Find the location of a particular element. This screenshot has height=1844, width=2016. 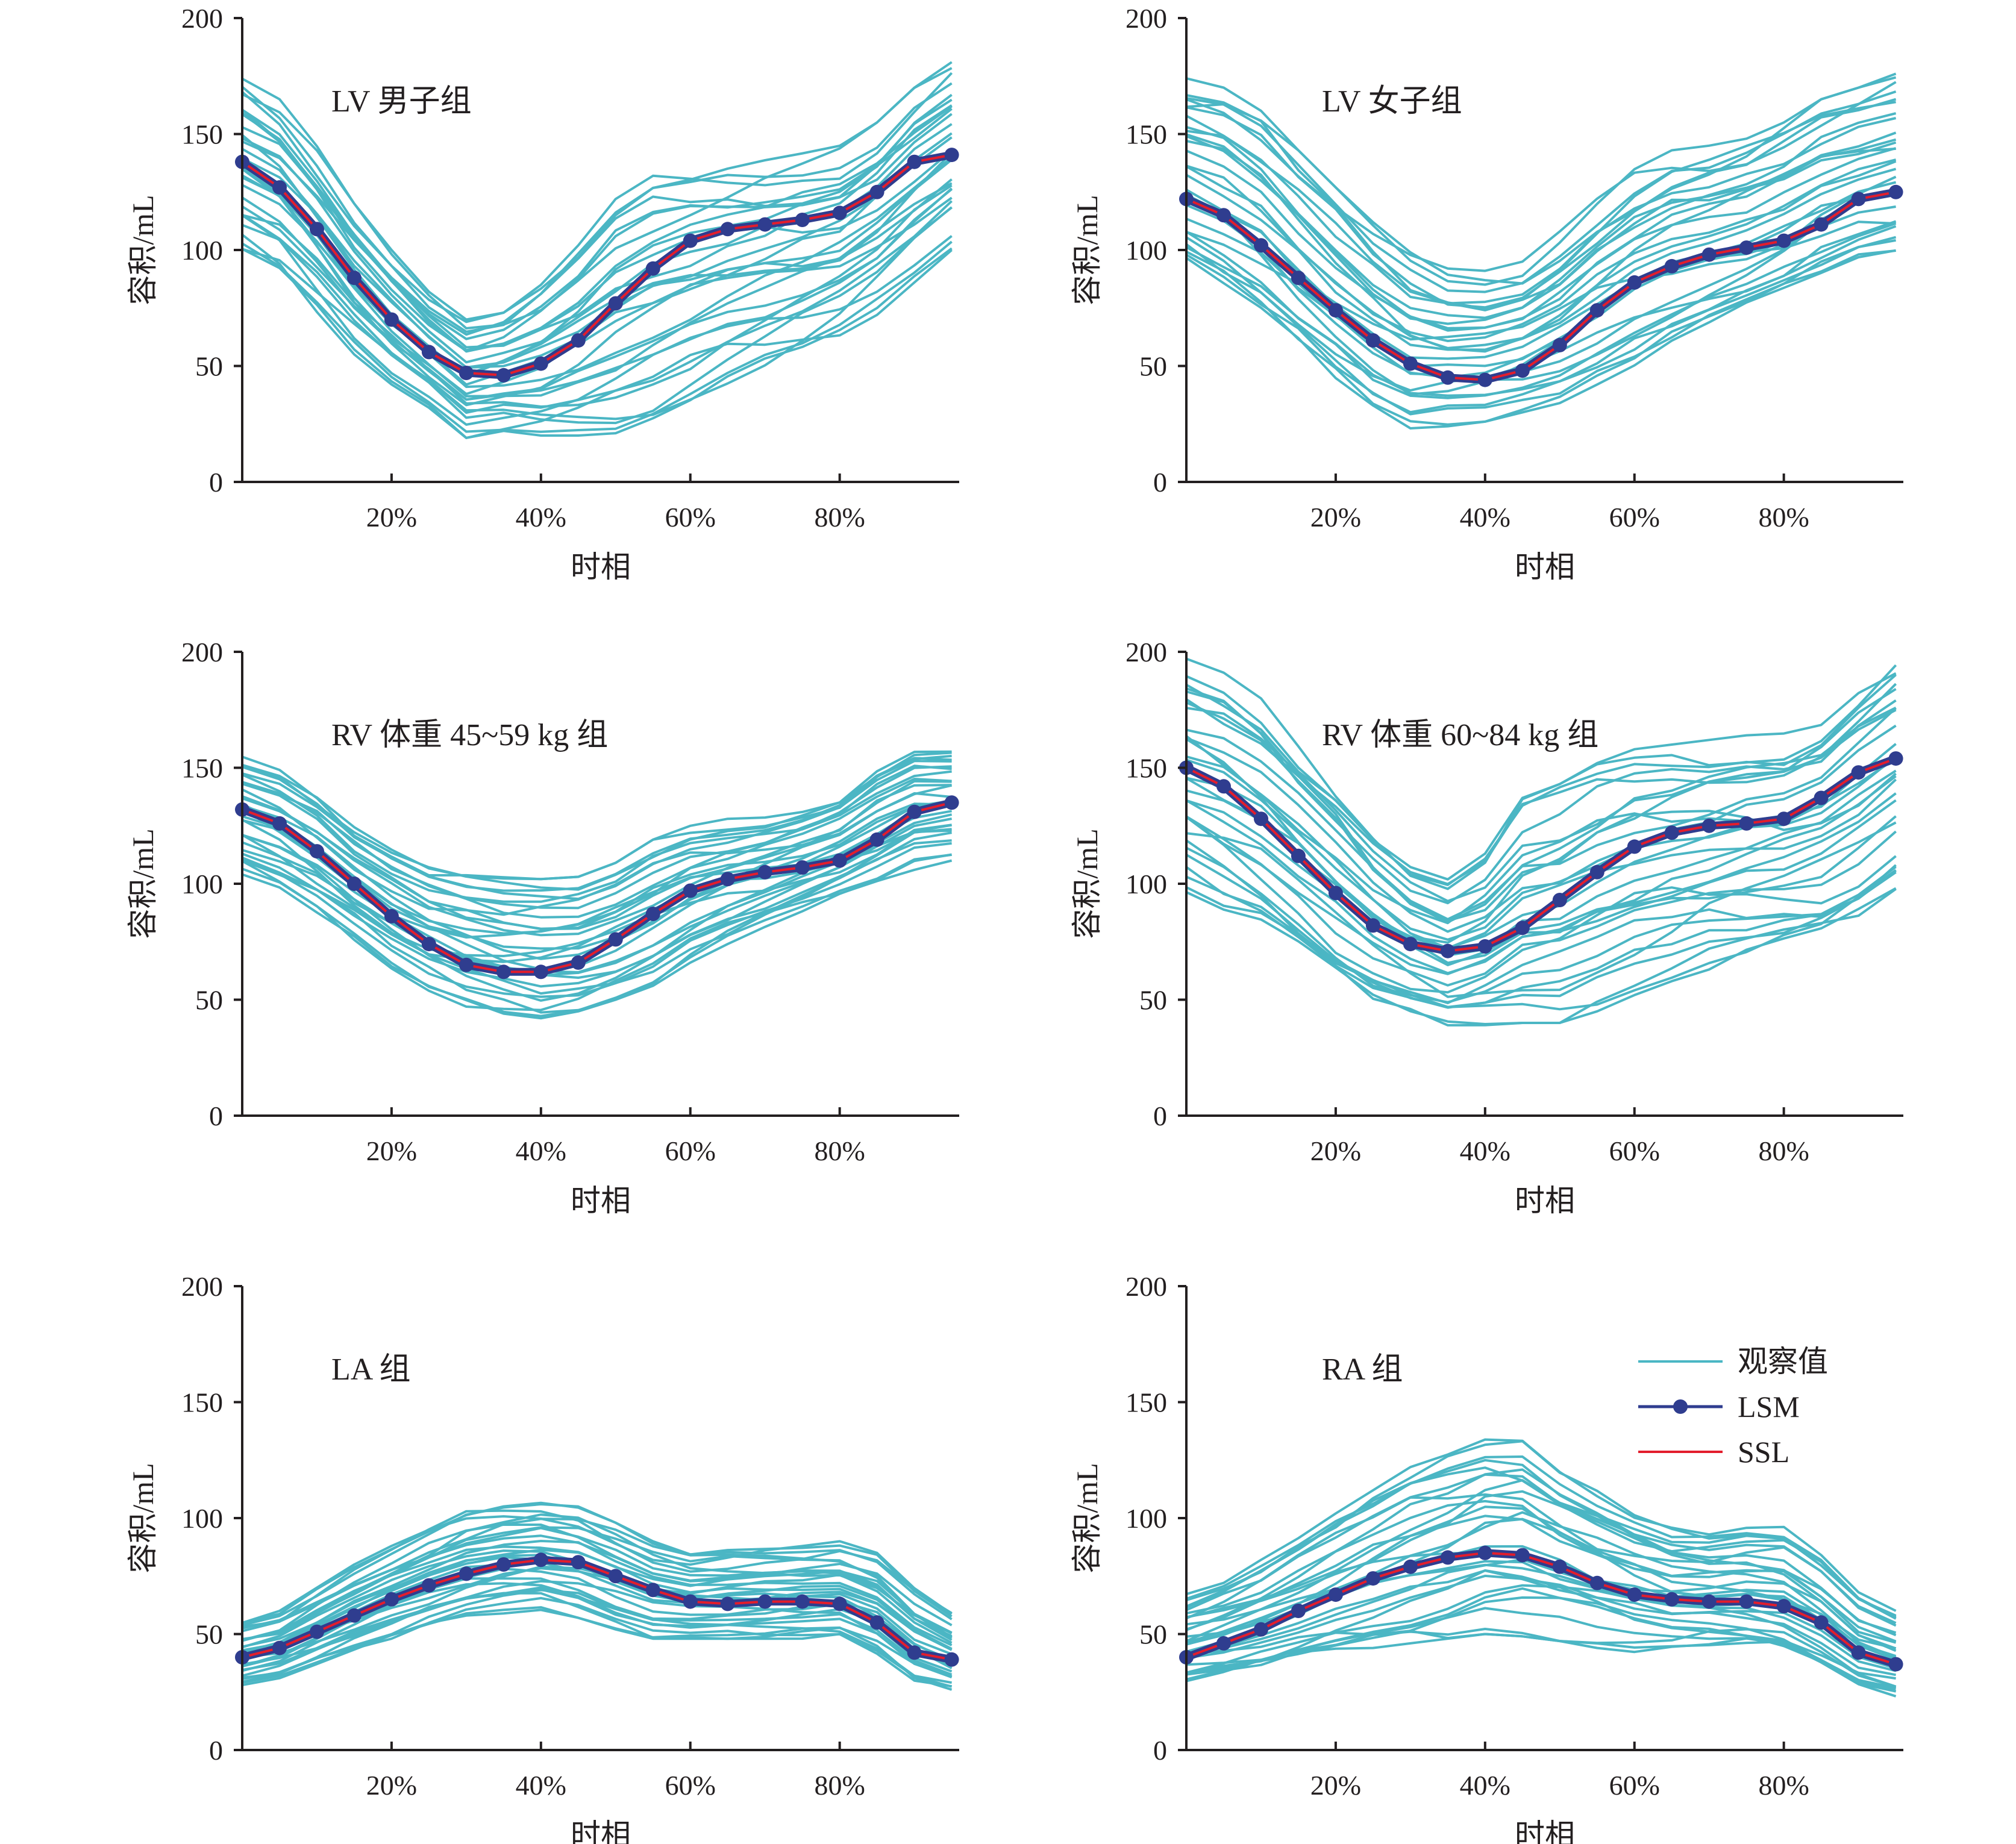

panel-1: 0 50 100 150 200 20% 40% 60% 80% 时相 容积/mL LV 男子组 is located at coordinates (543, 294).